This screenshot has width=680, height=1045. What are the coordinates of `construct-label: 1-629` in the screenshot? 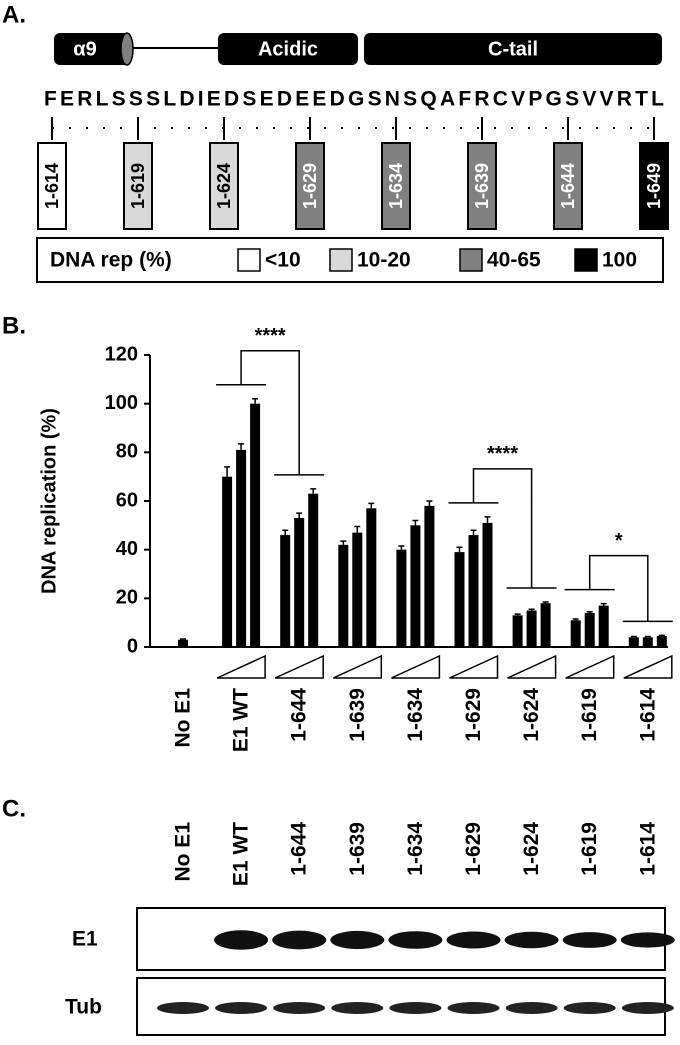 It's located at (310, 186).